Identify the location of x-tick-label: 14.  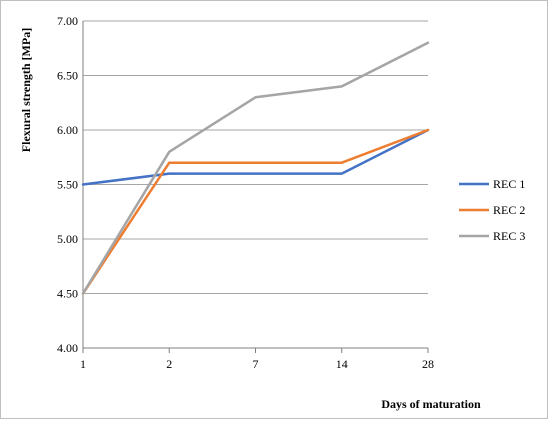
(342, 364).